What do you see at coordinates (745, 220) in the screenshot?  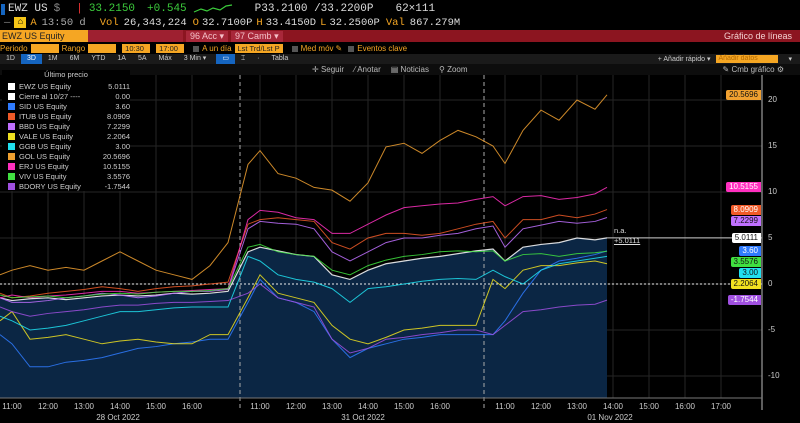 I see `last-value-tag: 7.2299` at bounding box center [745, 220].